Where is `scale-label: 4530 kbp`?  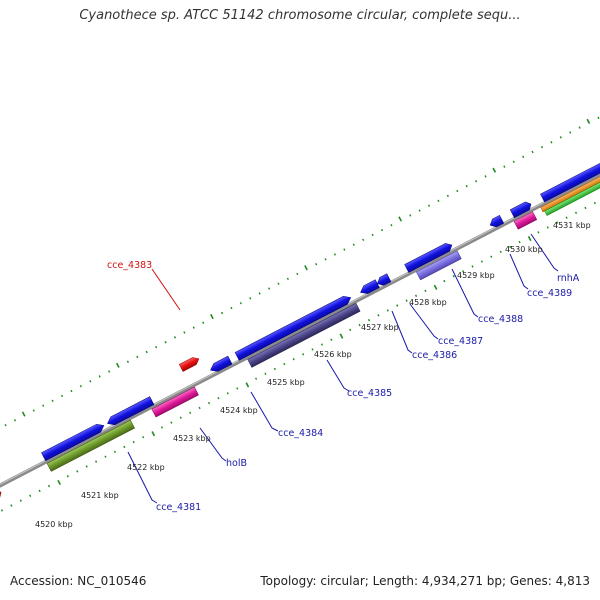 scale-label: 4530 kbp is located at coordinates (524, 249).